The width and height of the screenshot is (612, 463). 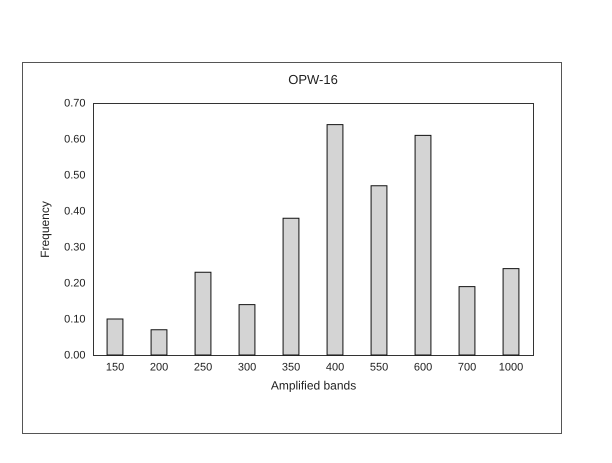 What do you see at coordinates (313, 79) in the screenshot?
I see `chart-title: OPW-16` at bounding box center [313, 79].